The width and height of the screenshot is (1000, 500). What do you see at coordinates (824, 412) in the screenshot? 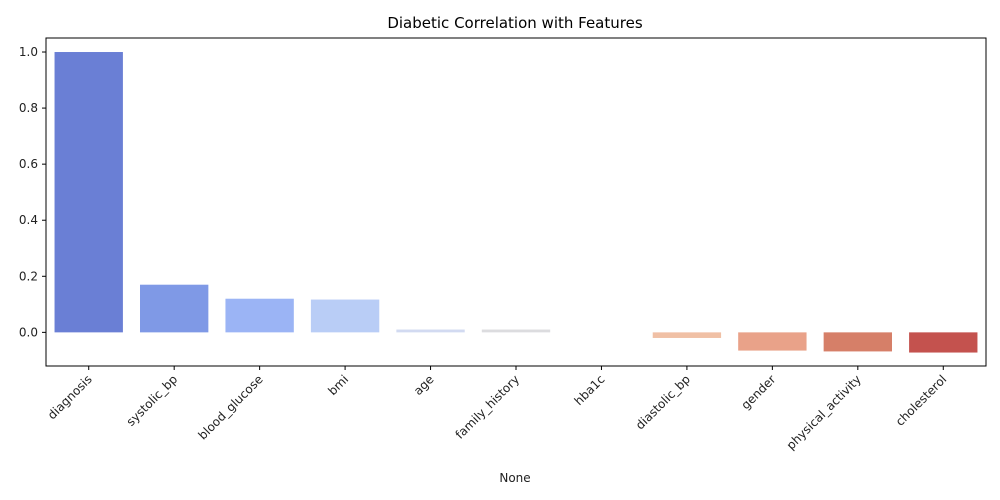
I see `x-tick-label-physical-activity: physical_activity` at bounding box center [824, 412].